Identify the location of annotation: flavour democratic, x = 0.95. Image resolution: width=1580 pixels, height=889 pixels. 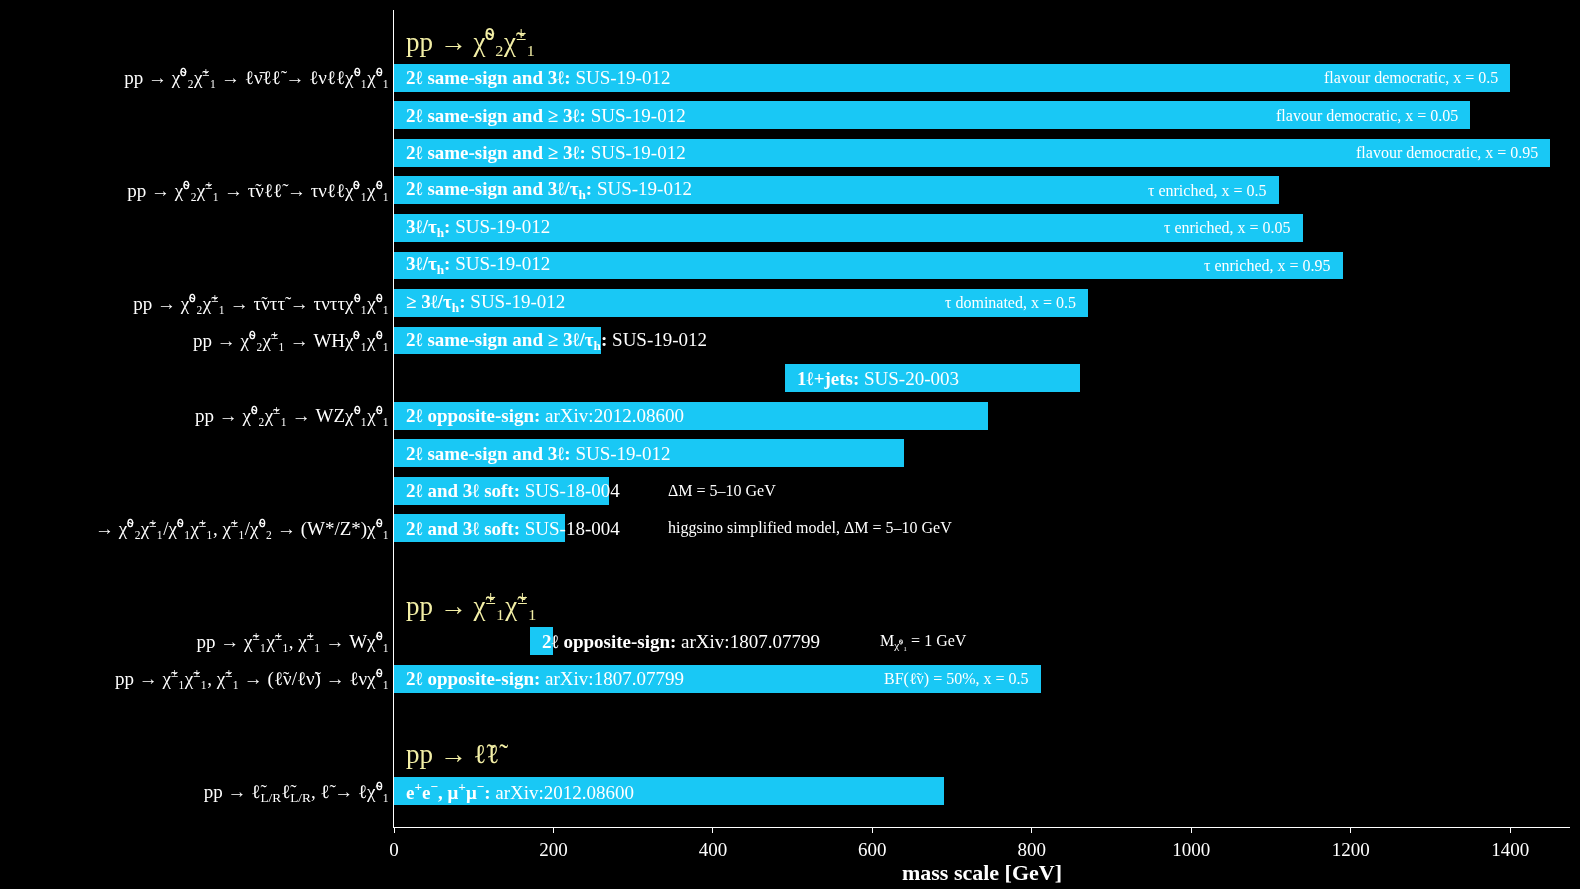
(1447, 152).